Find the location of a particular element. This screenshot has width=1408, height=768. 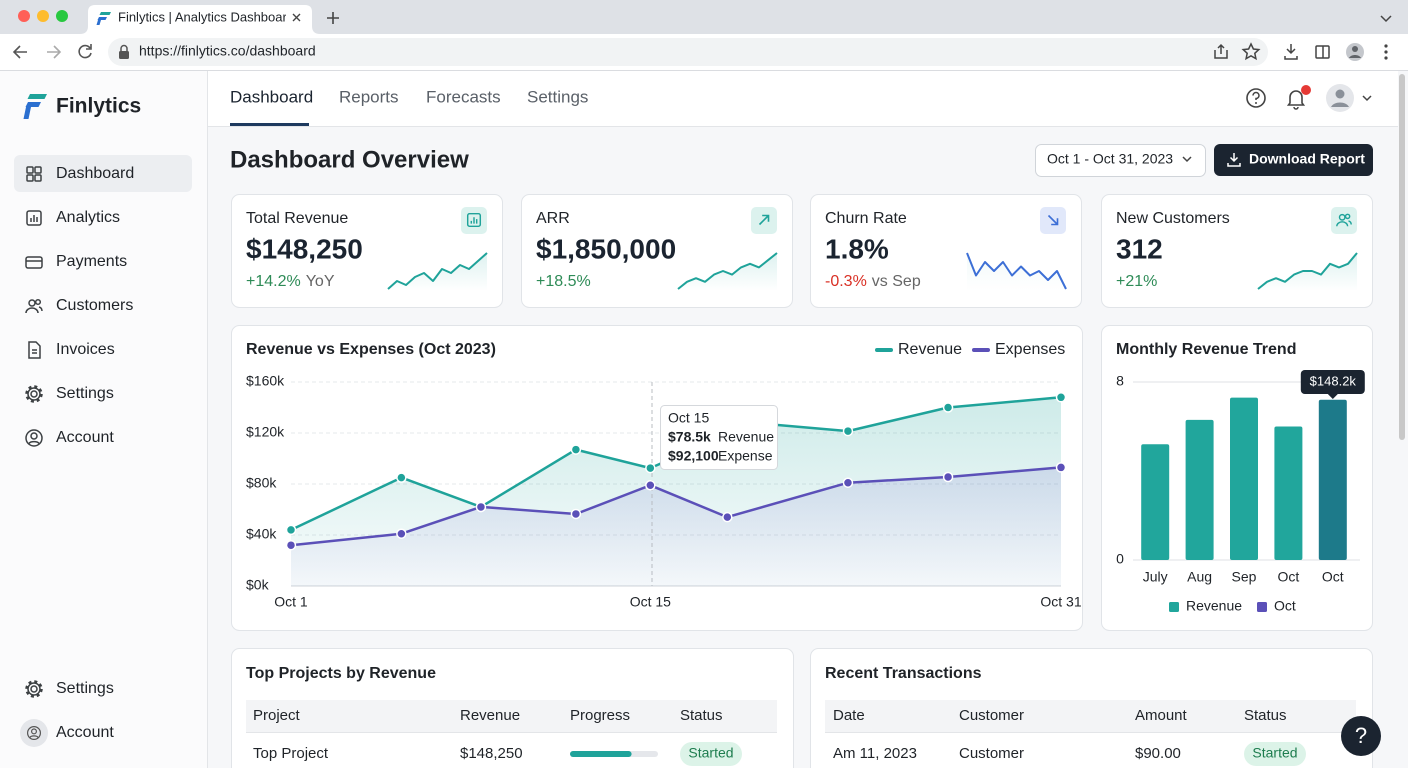

page-title: Dashboard Overview is located at coordinates (349, 159).